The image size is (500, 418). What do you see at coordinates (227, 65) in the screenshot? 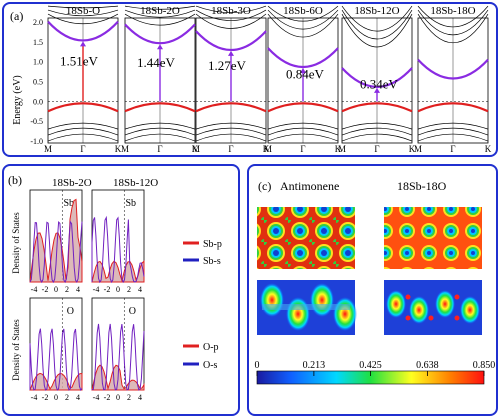
I see `band-gap-label: 1.27eV` at bounding box center [227, 65].